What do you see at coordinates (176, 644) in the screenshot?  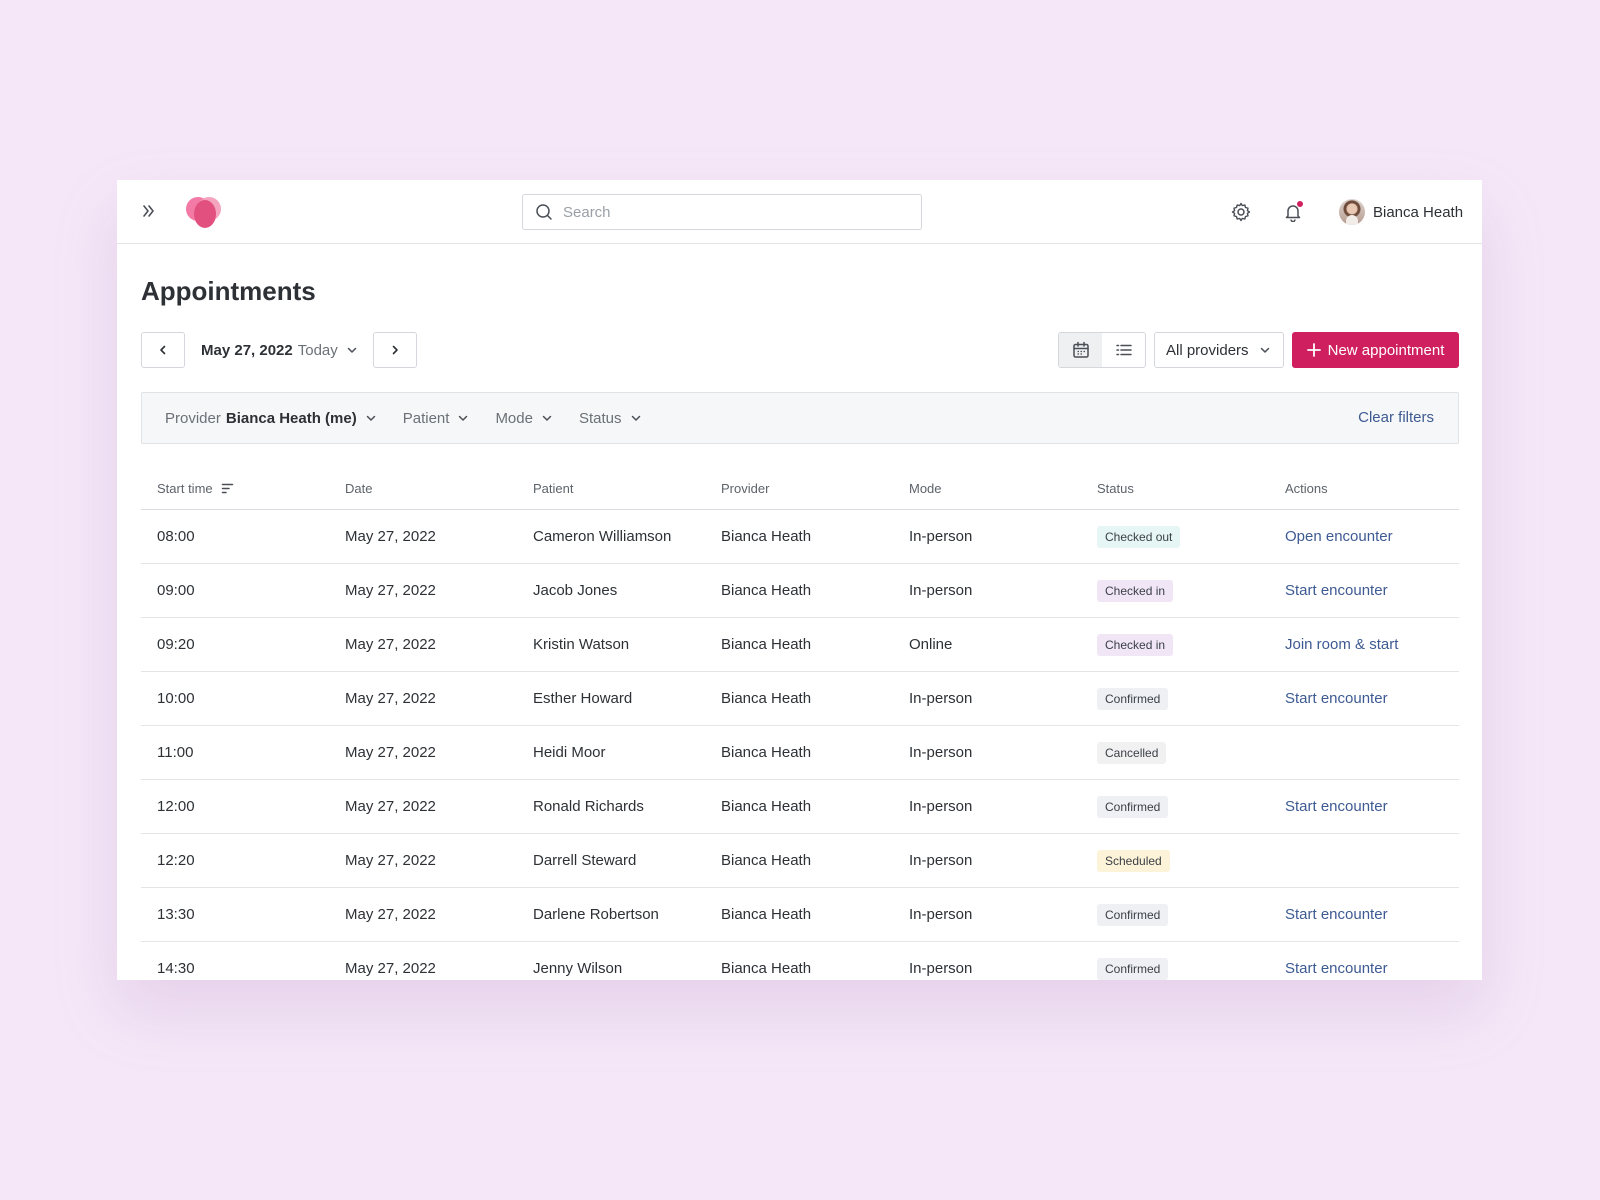 I see `cell-start-time: 09:20` at bounding box center [176, 644].